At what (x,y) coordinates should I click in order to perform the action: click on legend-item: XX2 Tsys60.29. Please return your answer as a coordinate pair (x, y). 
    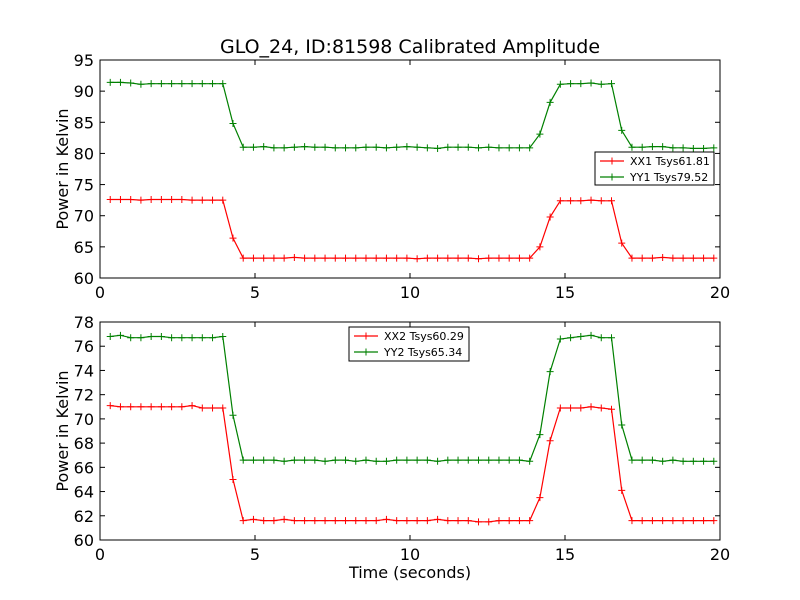
    Looking at the image, I should click on (409, 336).